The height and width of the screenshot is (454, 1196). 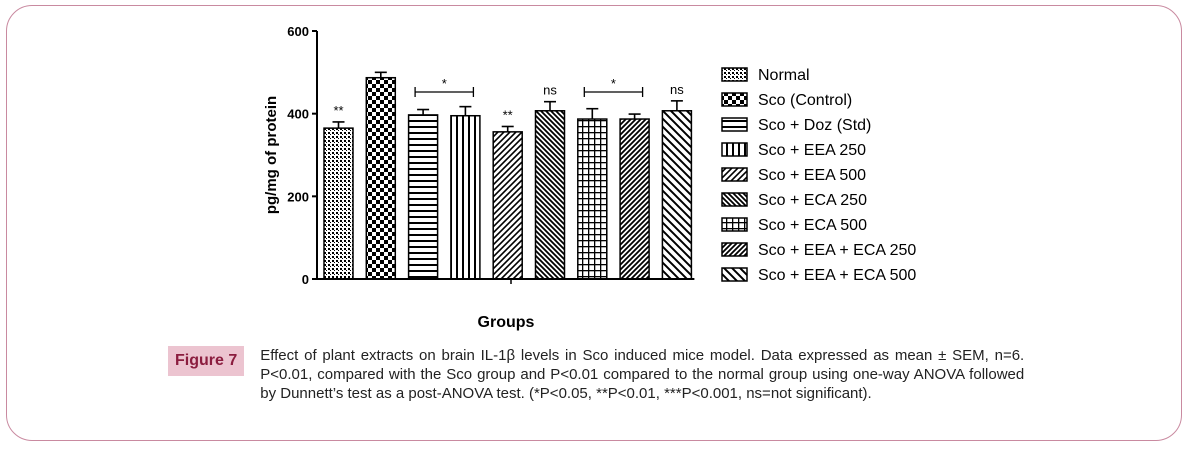 I want to click on legend-item-6: Sco + ECA 500, so click(x=794, y=225).